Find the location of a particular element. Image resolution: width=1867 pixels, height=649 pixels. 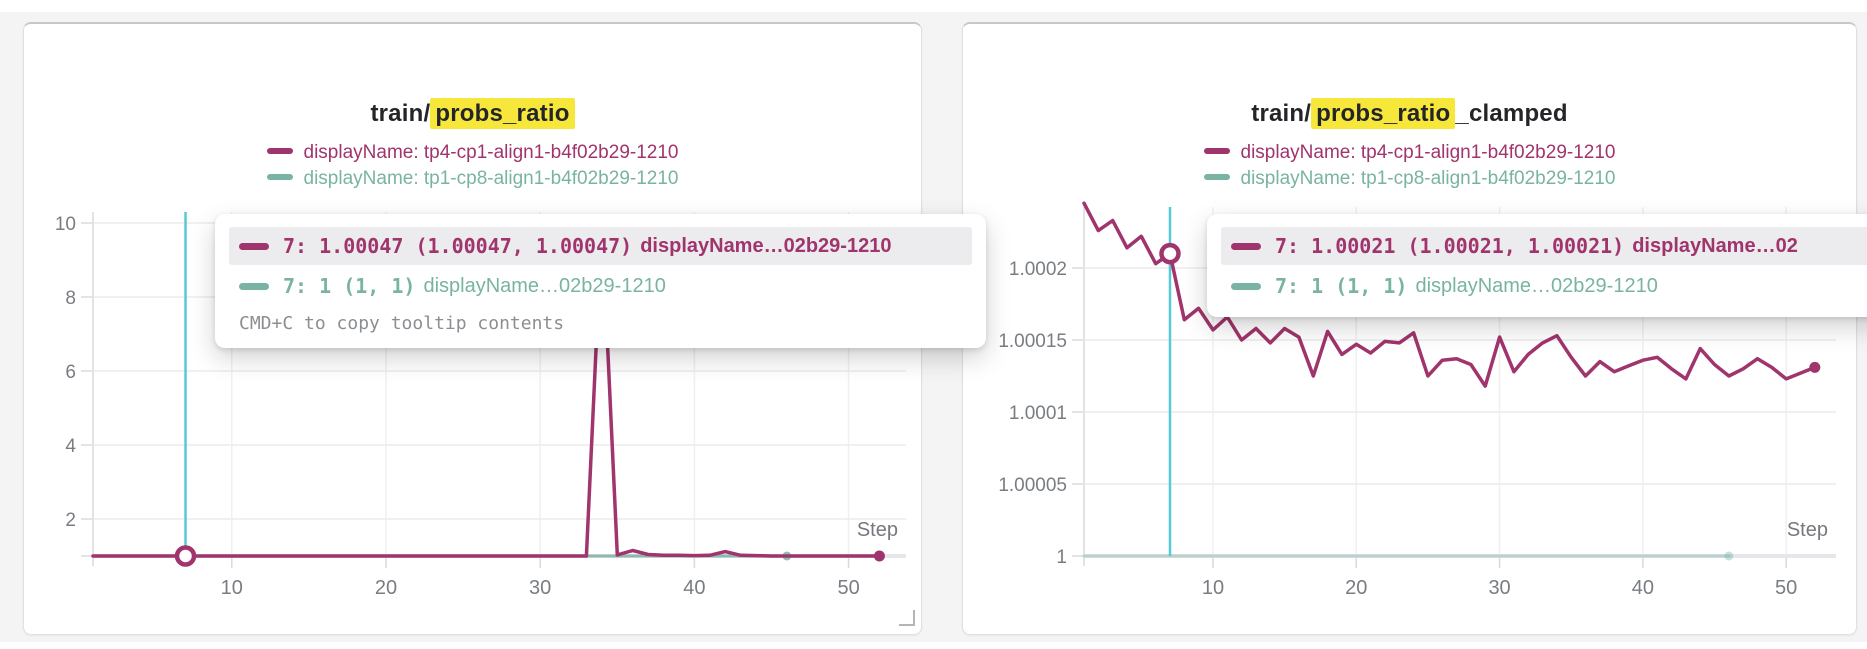

chart-title: train/probs_ratio _clamped is located at coordinates (1409, 113).